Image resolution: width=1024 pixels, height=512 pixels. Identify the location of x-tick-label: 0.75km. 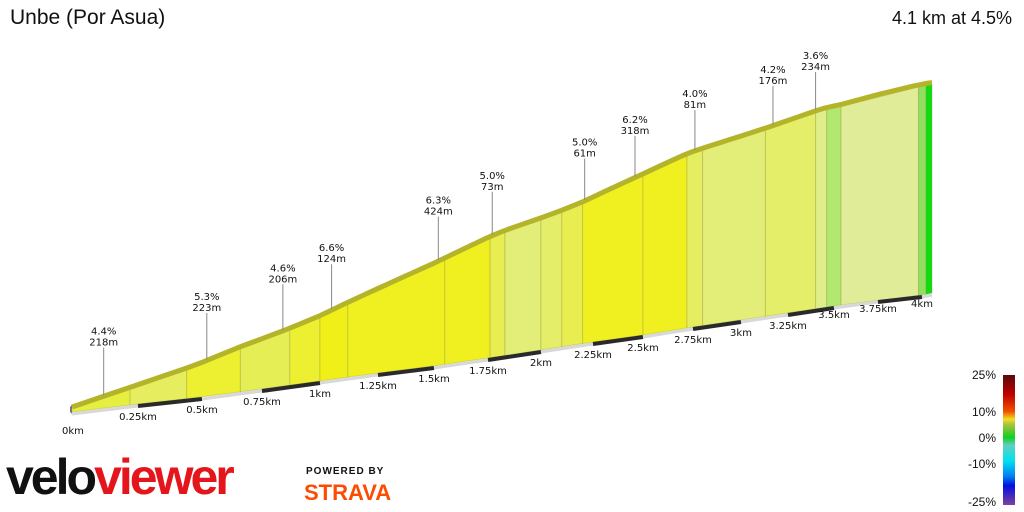
(262, 402).